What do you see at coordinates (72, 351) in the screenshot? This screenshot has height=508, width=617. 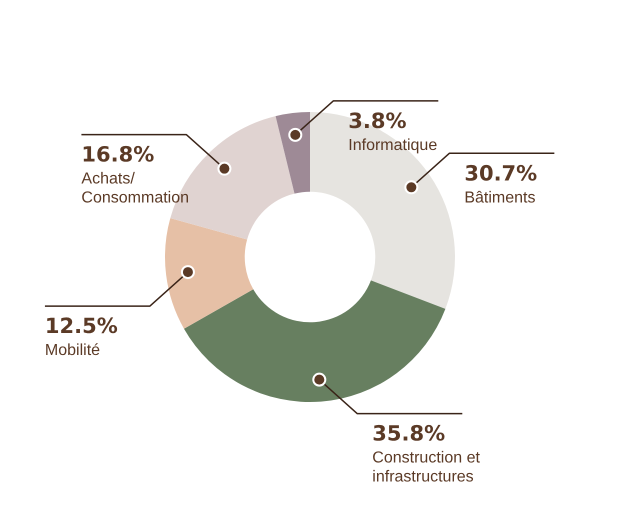 I see `slice-label: Mobilité` at bounding box center [72, 351].